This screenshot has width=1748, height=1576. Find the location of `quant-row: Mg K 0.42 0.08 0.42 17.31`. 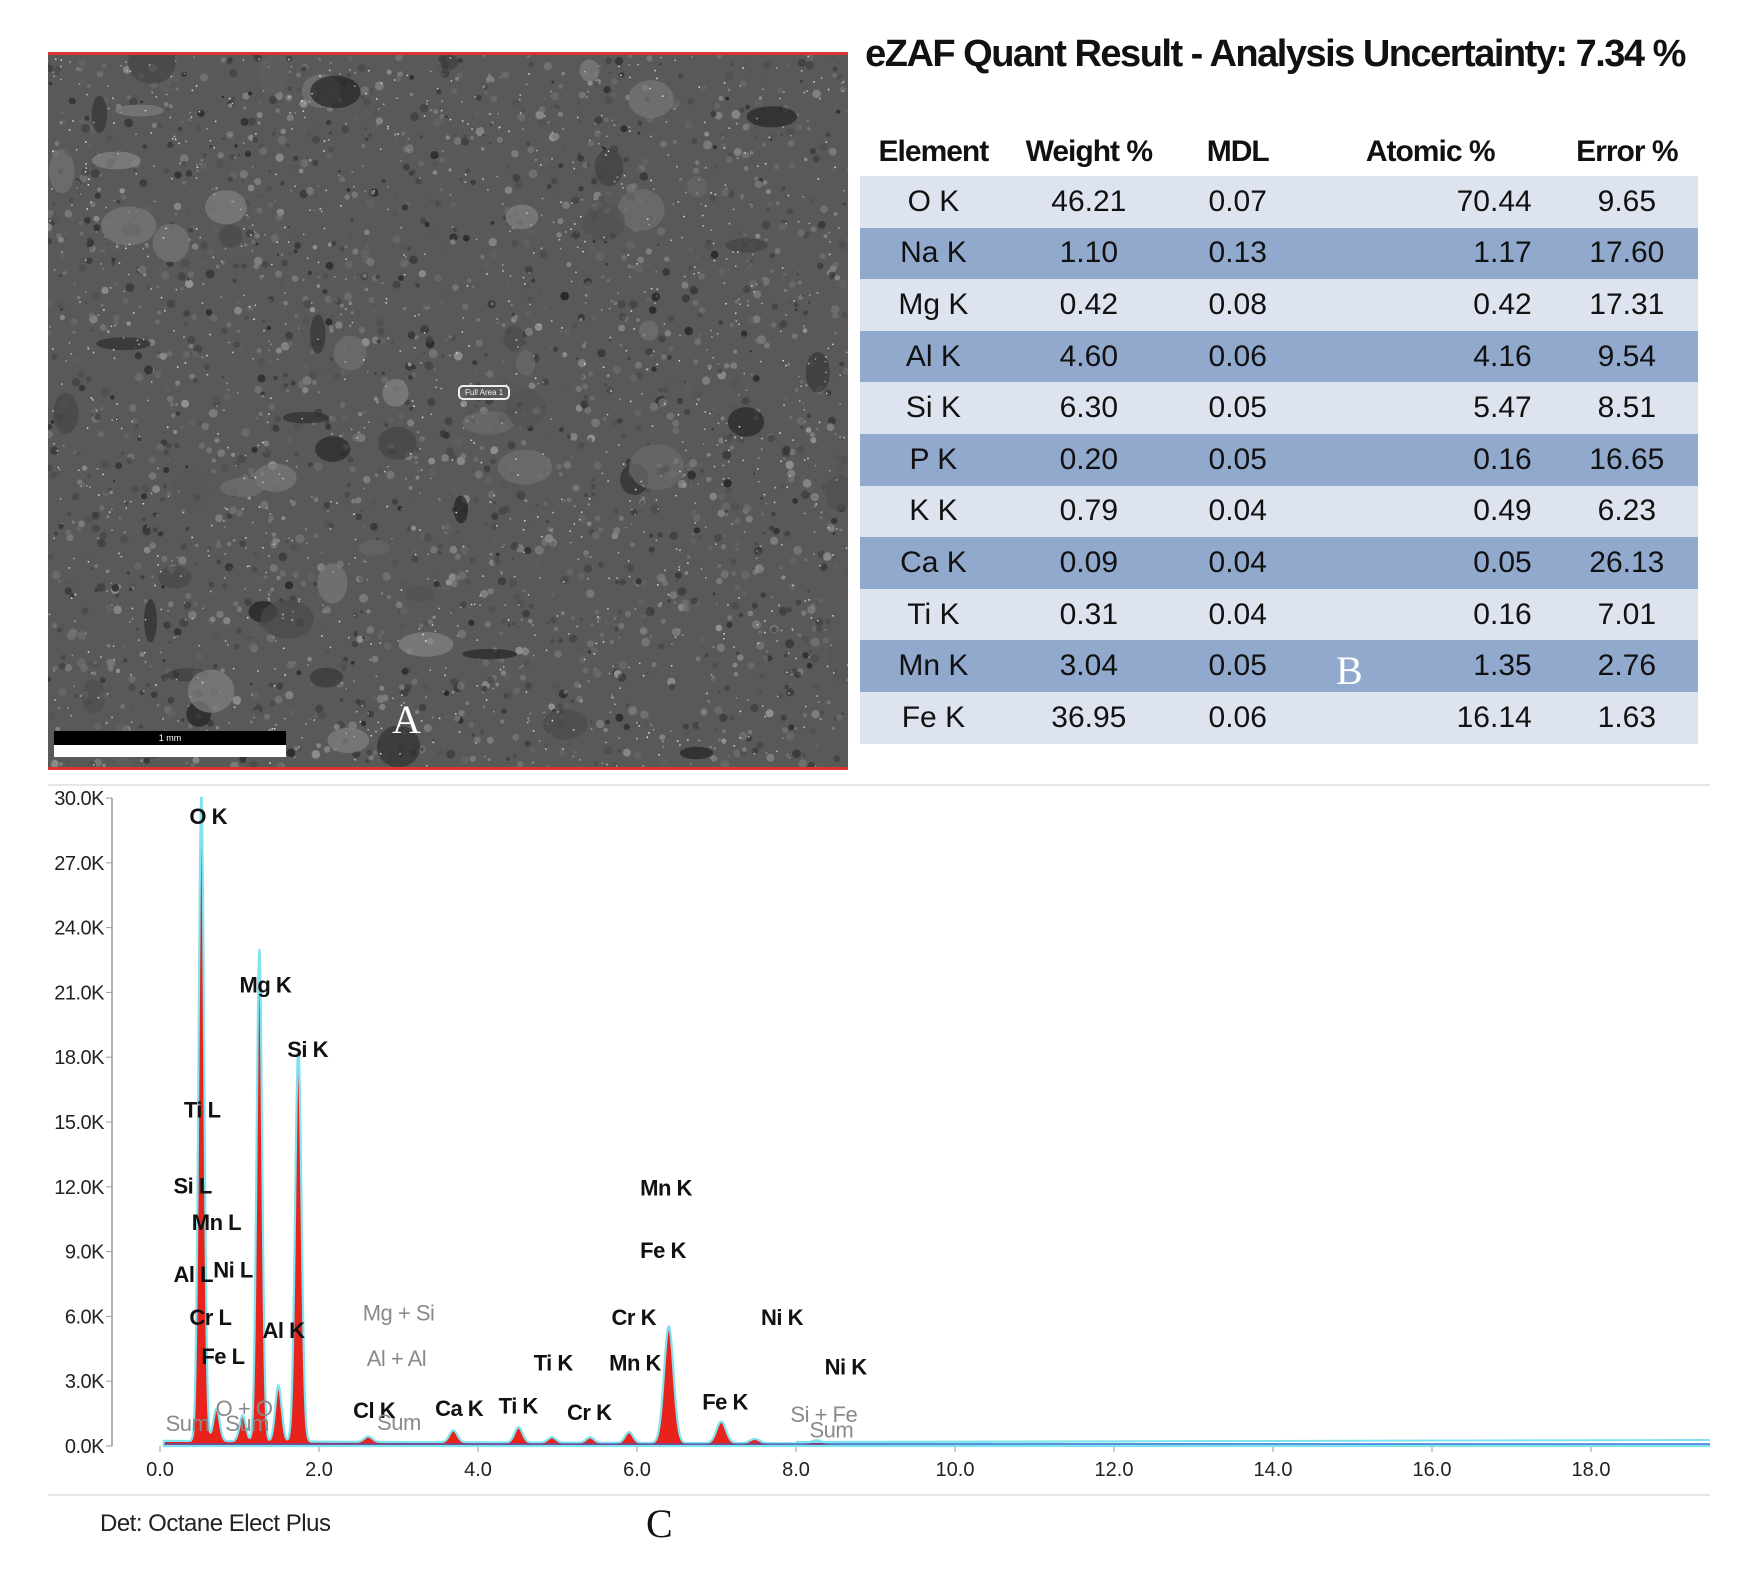

quant-row: Mg K 0.42 0.08 0.42 17.31 is located at coordinates (1279, 305).